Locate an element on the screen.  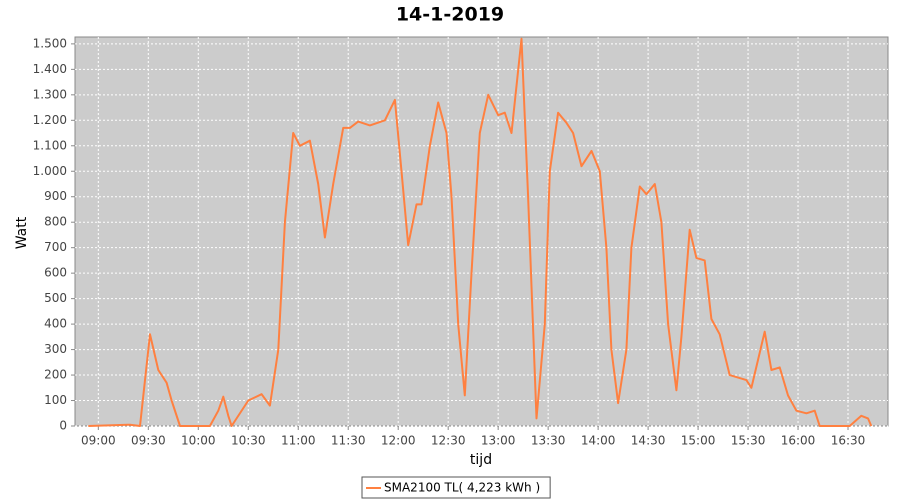
x-tick-label: 12:30 is located at coordinates (448, 441).